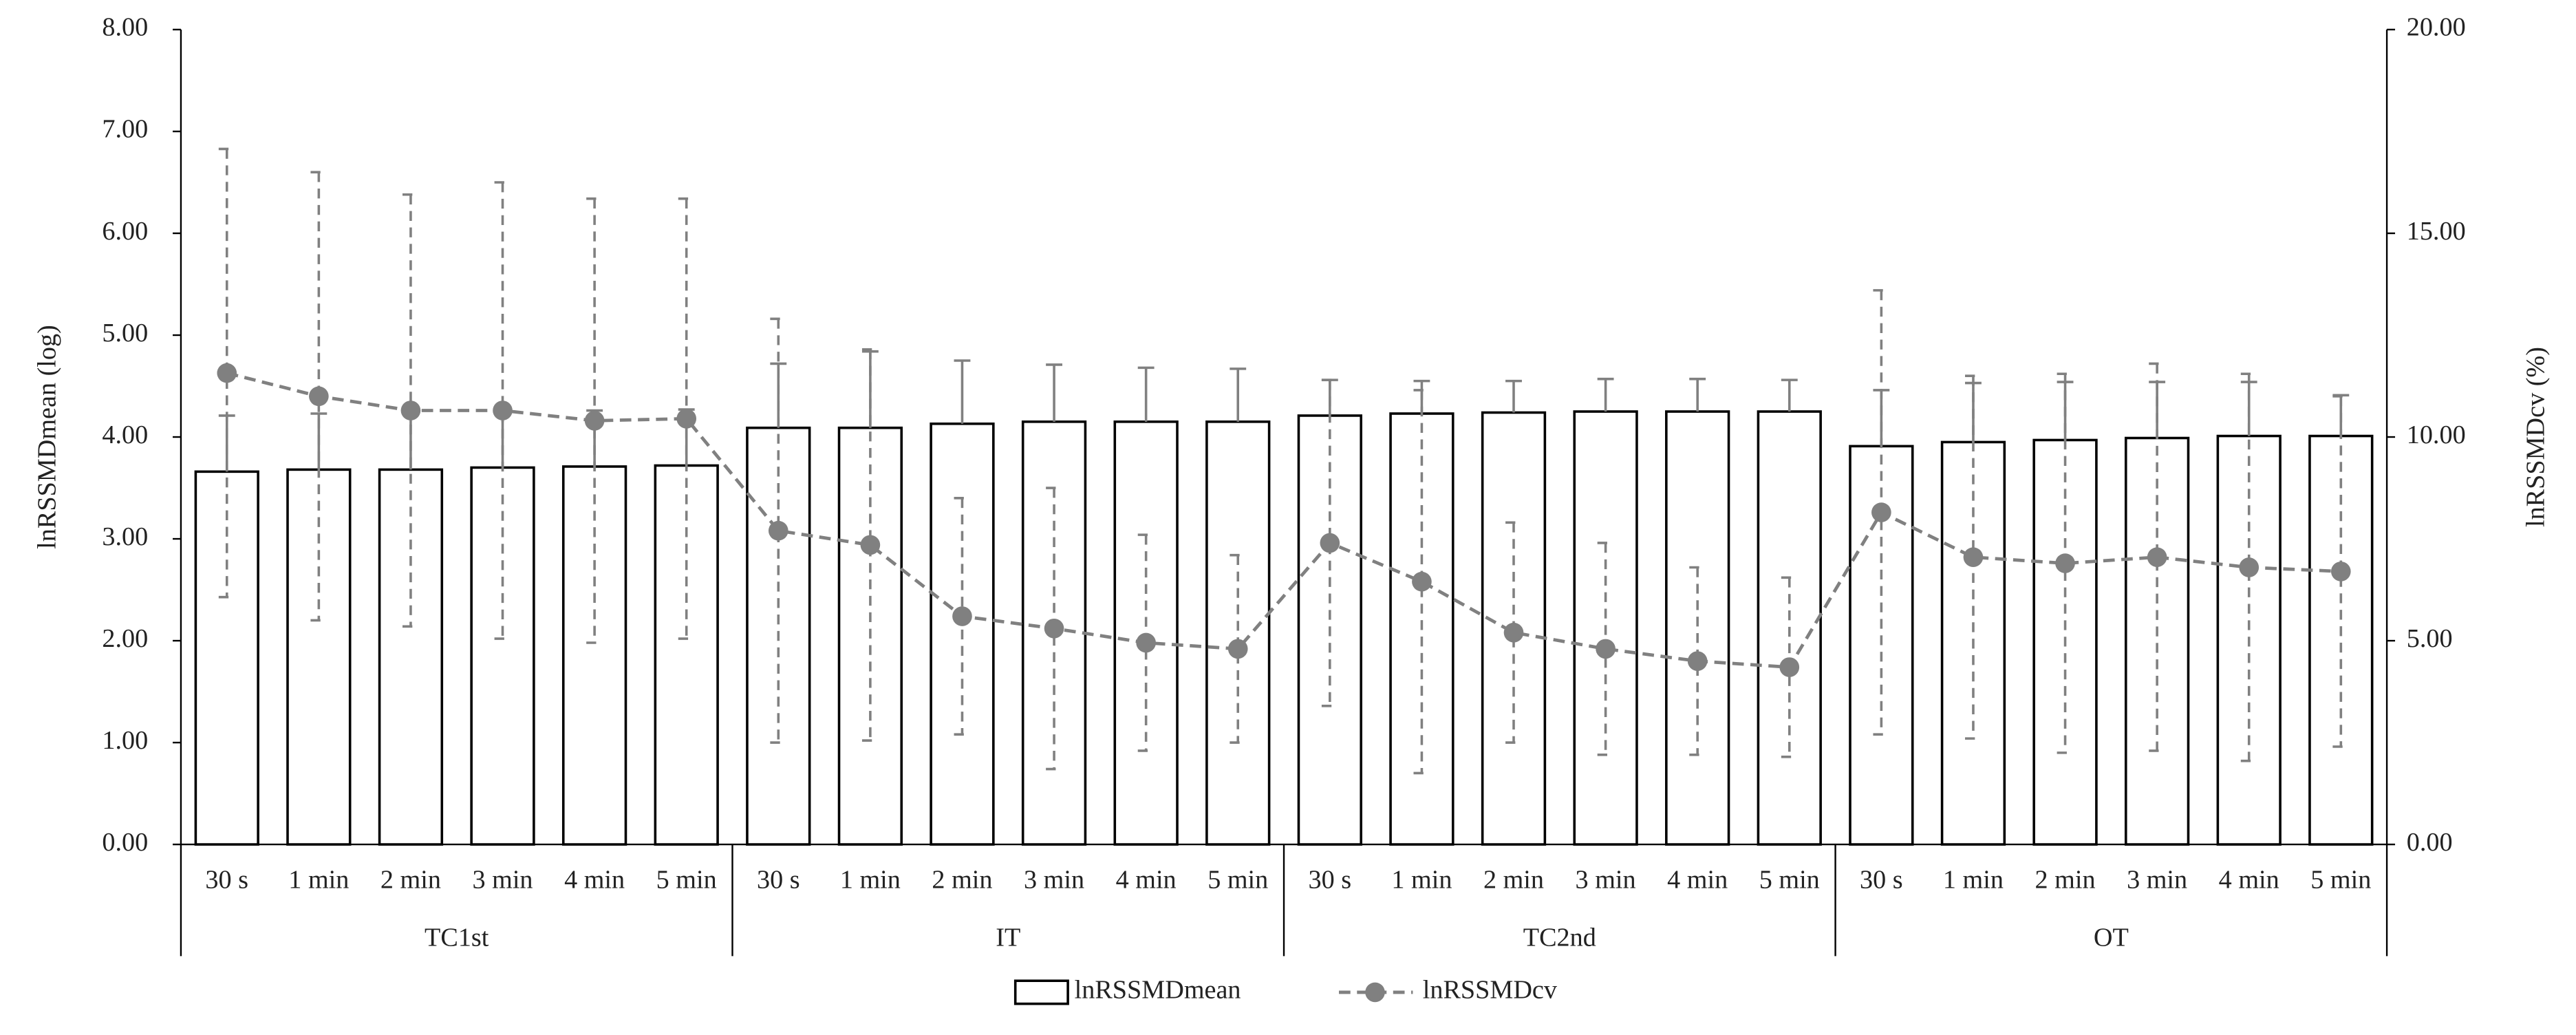 This screenshot has height=1035, width=2576. Describe the element at coordinates (2436, 231) in the screenshot. I see `y2-tick-label: 15.00` at that location.